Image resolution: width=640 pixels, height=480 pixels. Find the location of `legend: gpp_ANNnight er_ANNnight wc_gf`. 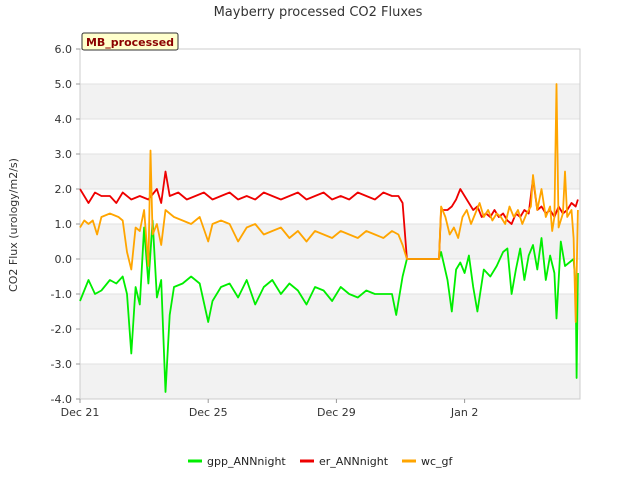

legend: gpp_ANNnight er_ANNnight wc_gf is located at coordinates (321, 461).